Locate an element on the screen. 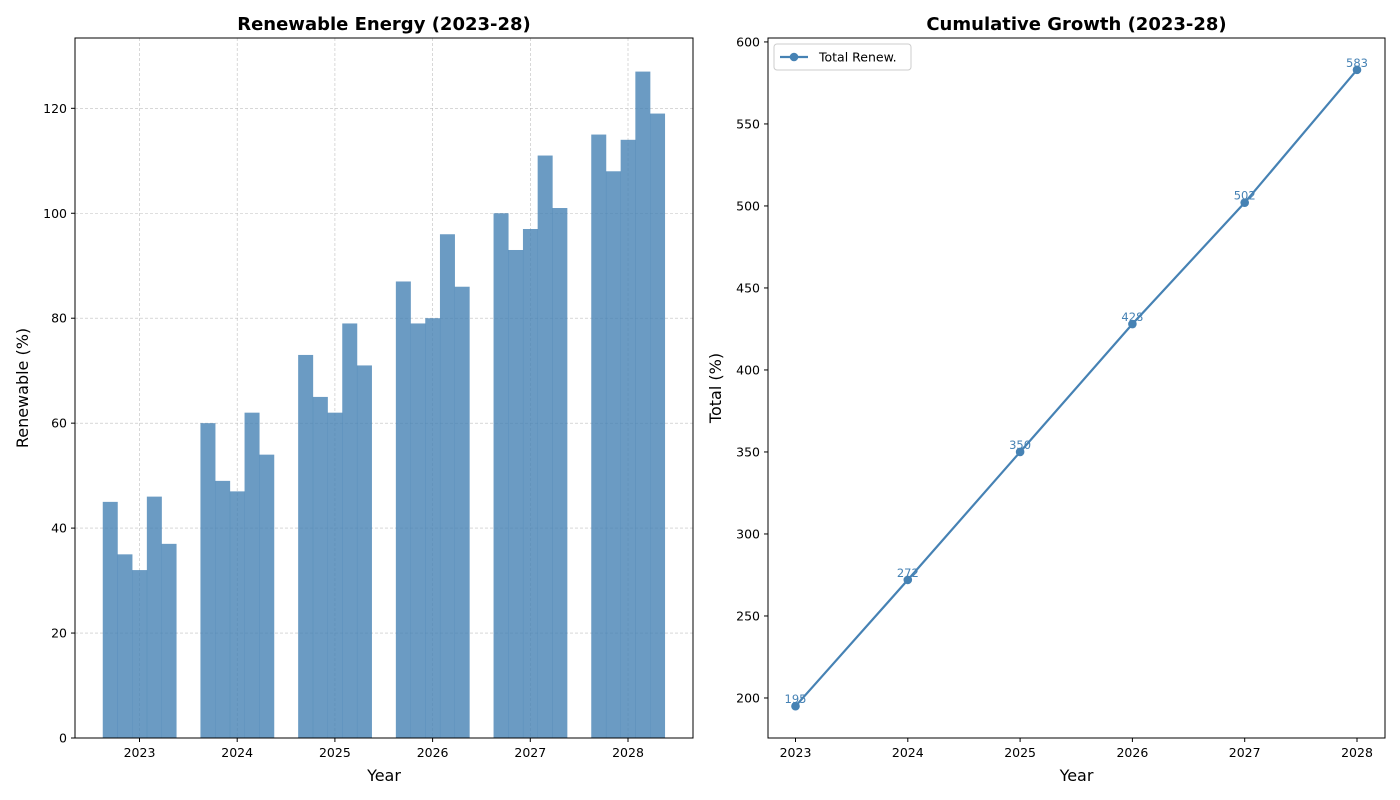  y-tick-label: 600 is located at coordinates (748, 41).